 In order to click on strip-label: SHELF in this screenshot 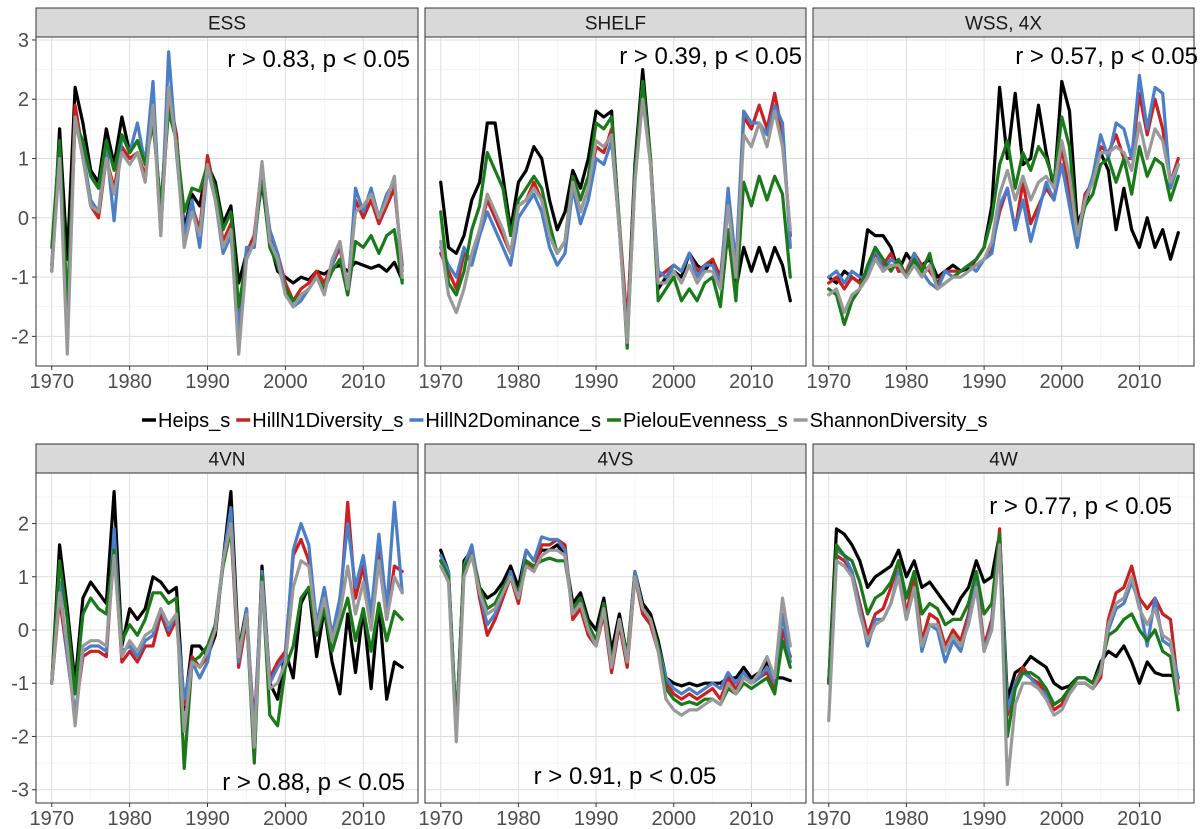, I will do `click(615, 24)`.